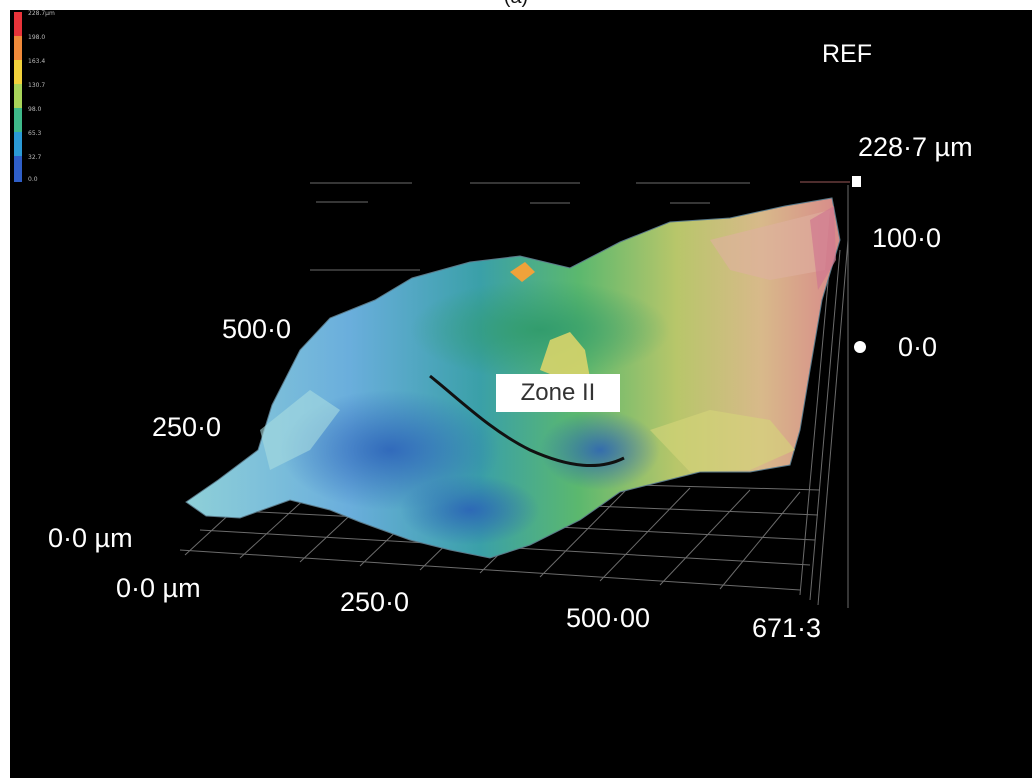  Describe the element at coordinates (856, 181) in the screenshot. I see `z-max-marker` at that location.